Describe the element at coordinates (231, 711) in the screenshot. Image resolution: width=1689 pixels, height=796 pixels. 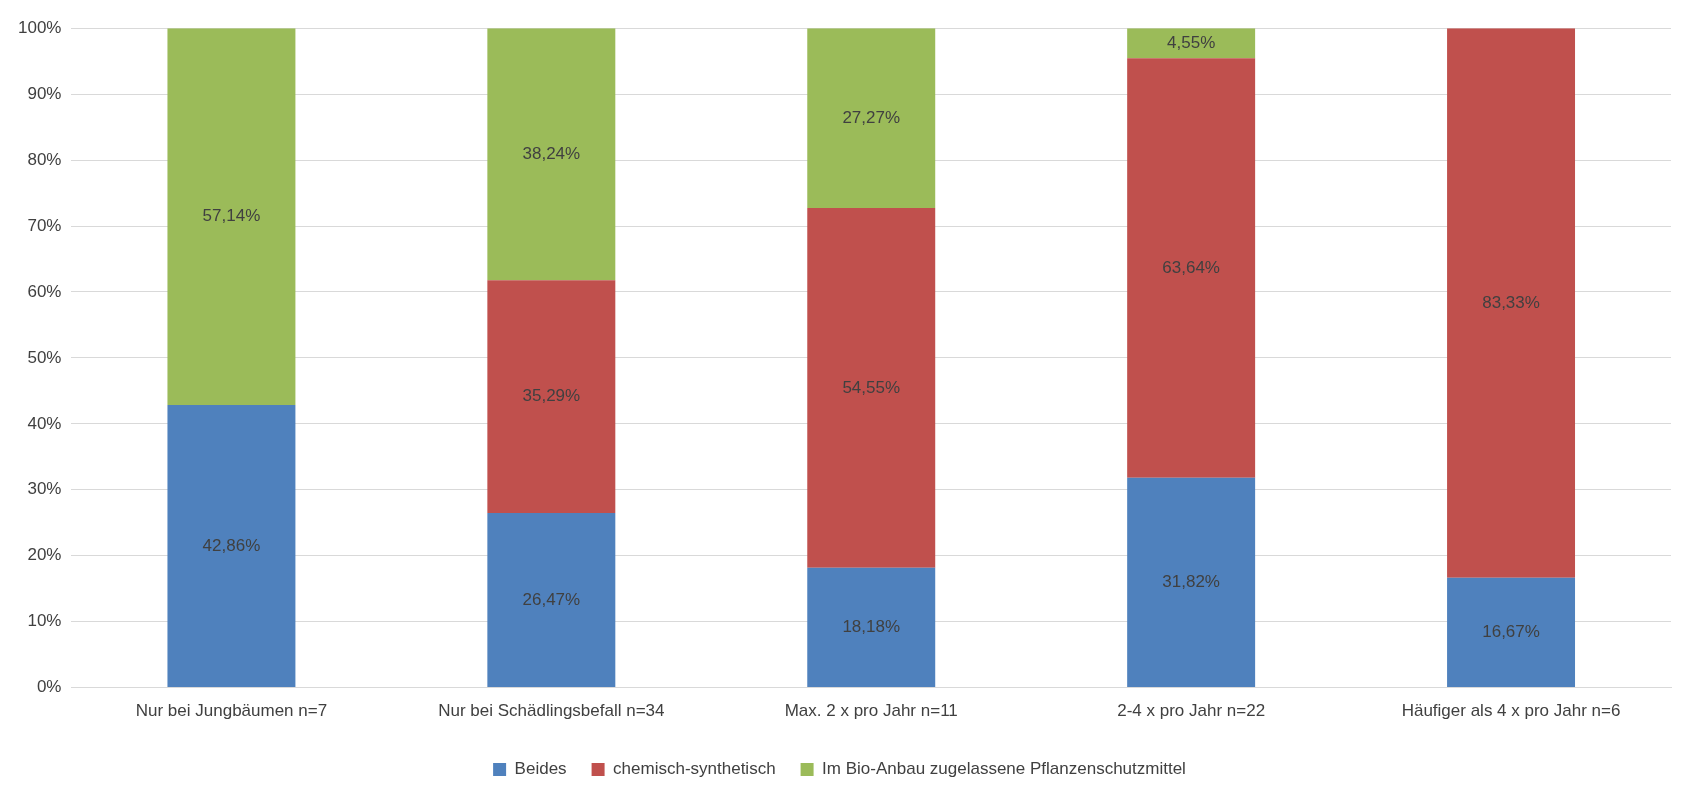
I see `x-tick-label: Nur bei Jungbäumen n=7` at that location.